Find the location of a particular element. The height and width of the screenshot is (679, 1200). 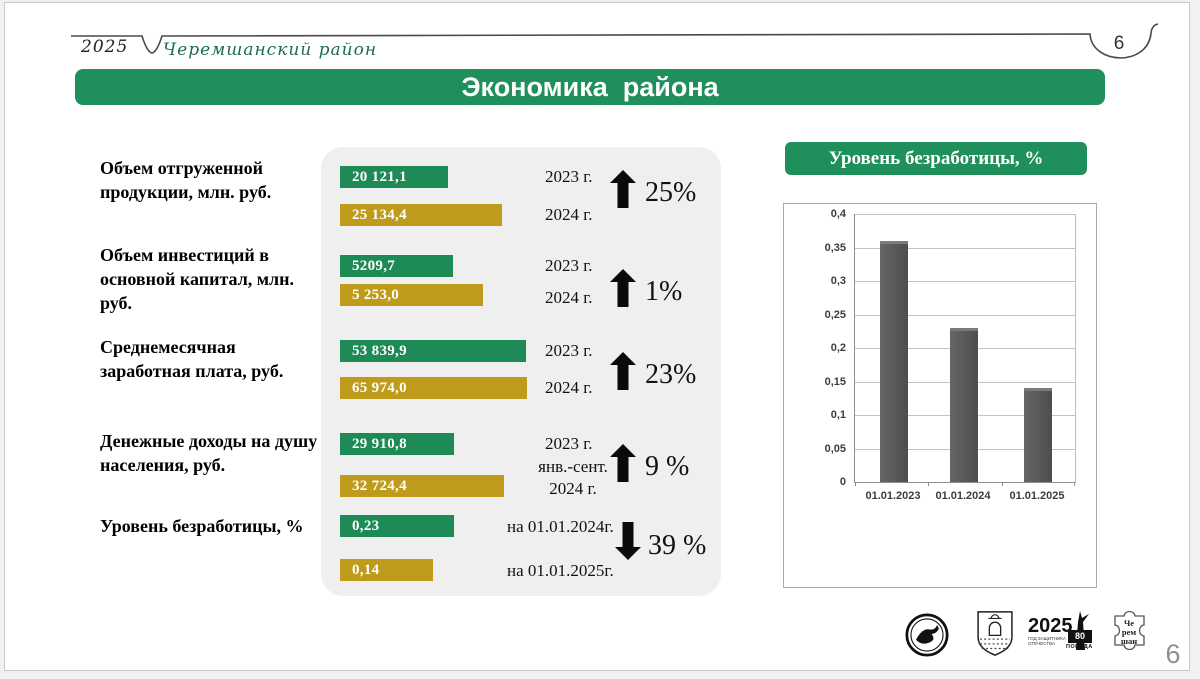

period-line: 2024 г. is located at coordinates (573, 488).